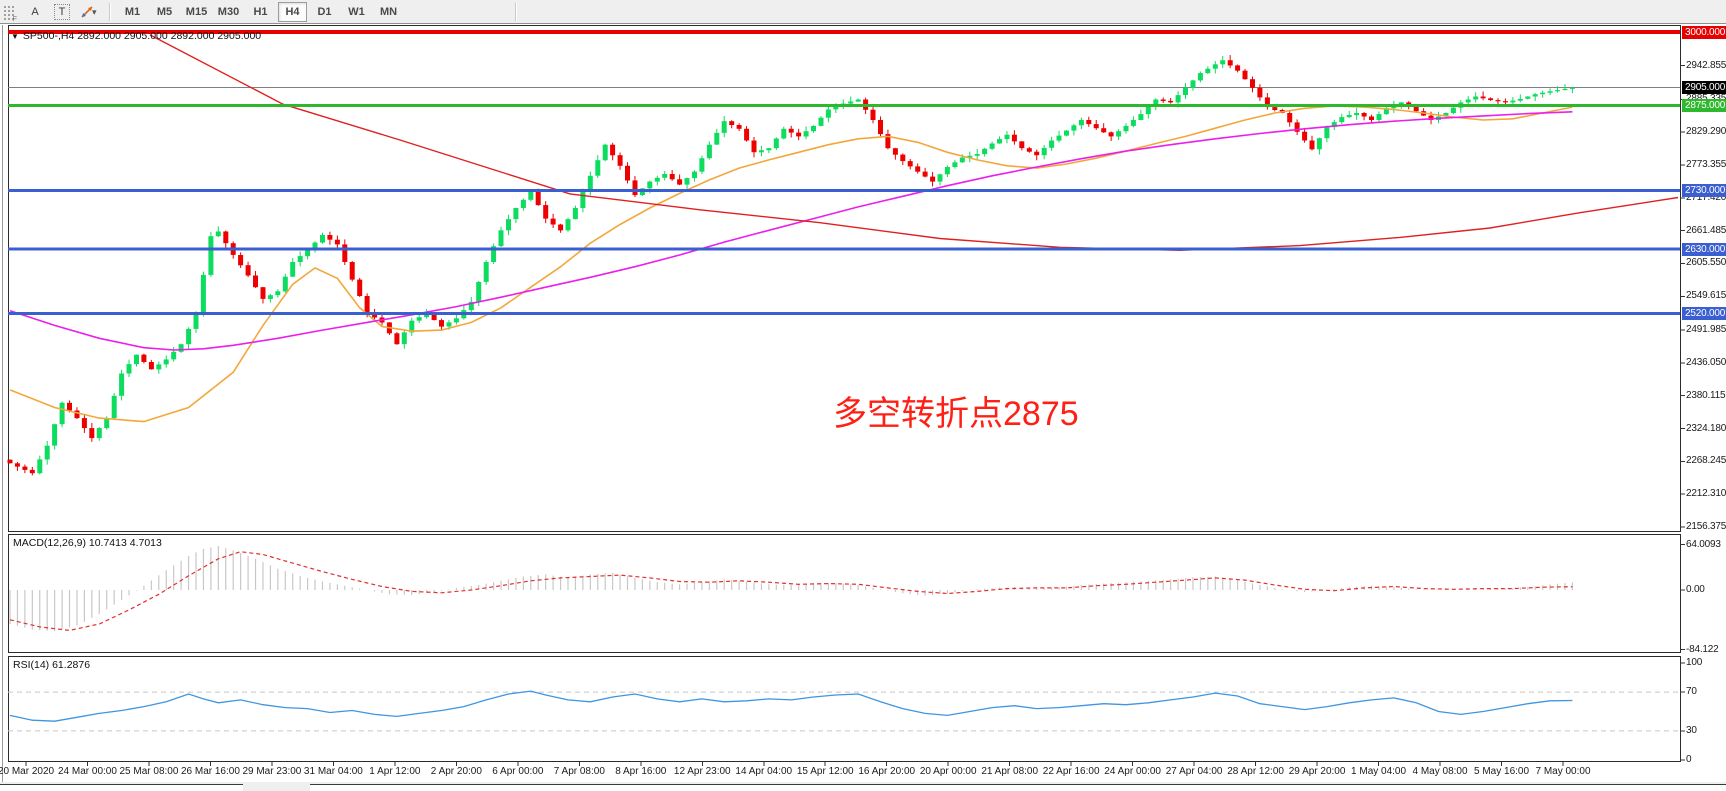 This screenshot has width=1726, height=791. Describe the element at coordinates (1689, 759) in the screenshot. I see `rsi-axis-label: 0` at that location.